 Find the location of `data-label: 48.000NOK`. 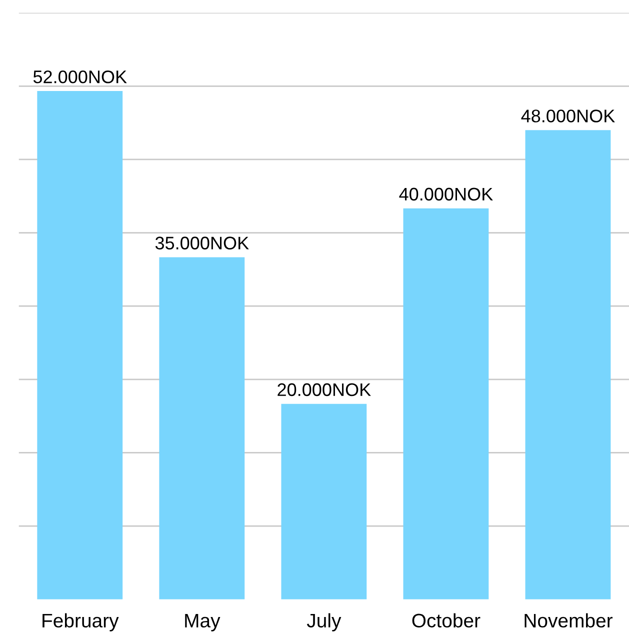

data-label: 48.000NOK is located at coordinates (568, 116).